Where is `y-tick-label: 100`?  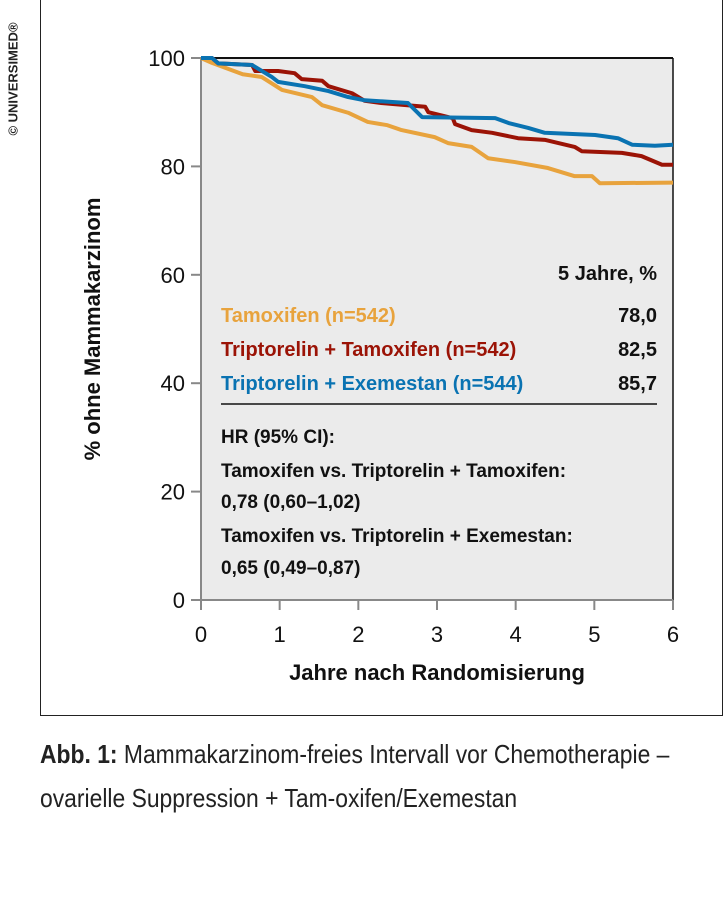 y-tick-label: 100 is located at coordinates (166, 58).